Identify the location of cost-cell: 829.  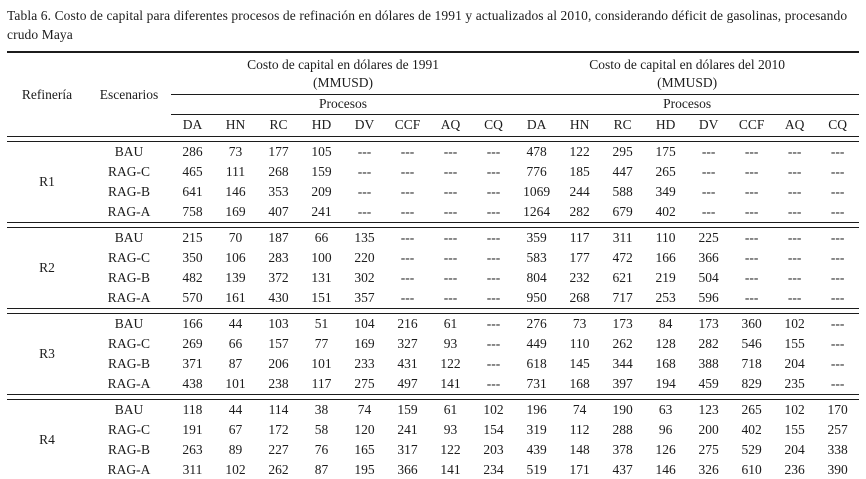
(751, 384).